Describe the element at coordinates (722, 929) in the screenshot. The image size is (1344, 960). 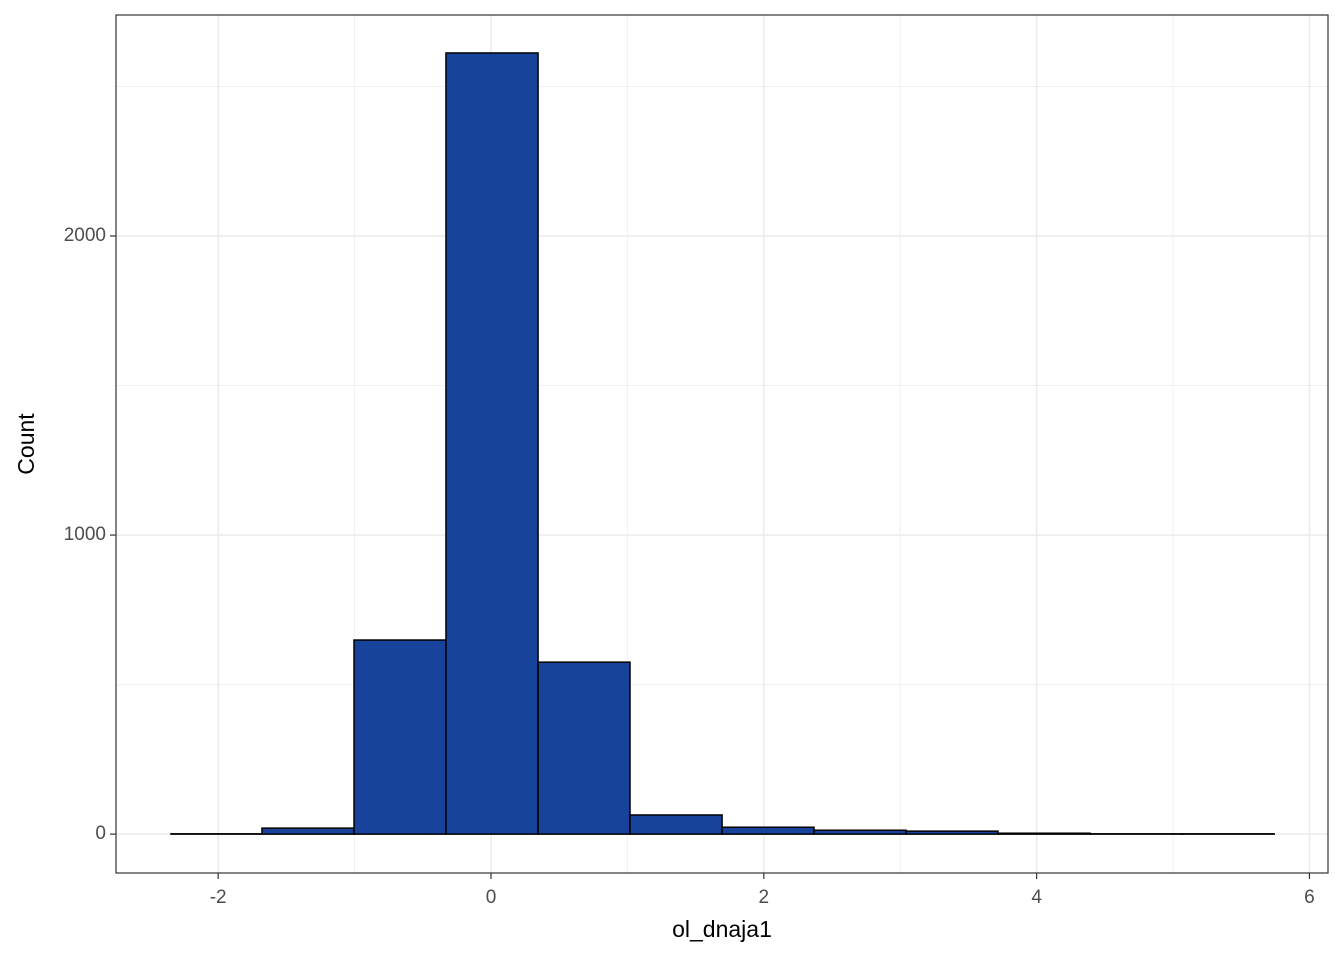
I see `x-axis-title: ol_dnaja1` at that location.